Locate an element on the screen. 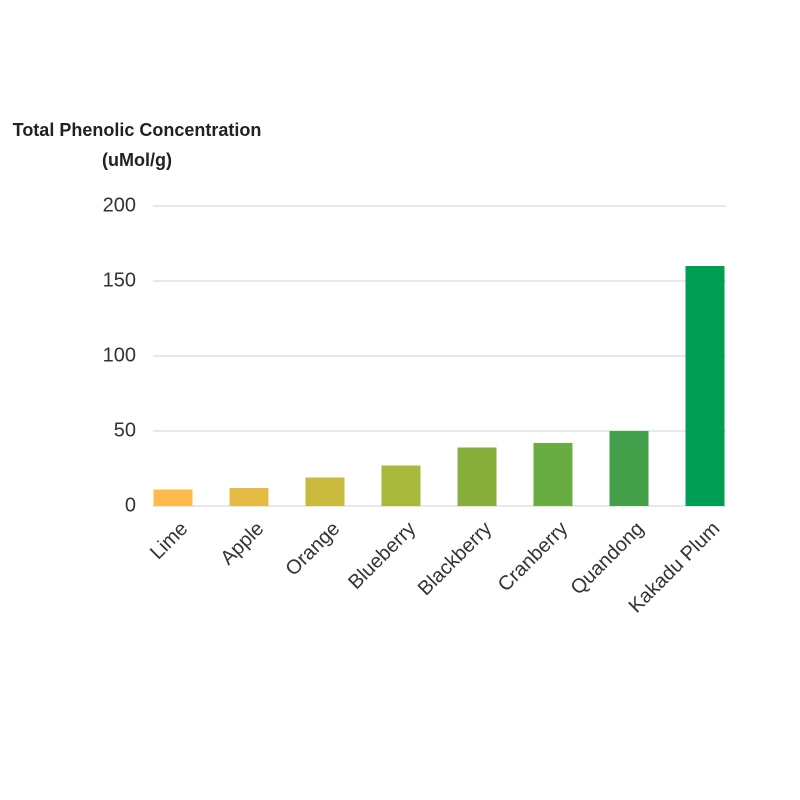 The image size is (800, 800). y-tick-label: 0 is located at coordinates (130, 505).